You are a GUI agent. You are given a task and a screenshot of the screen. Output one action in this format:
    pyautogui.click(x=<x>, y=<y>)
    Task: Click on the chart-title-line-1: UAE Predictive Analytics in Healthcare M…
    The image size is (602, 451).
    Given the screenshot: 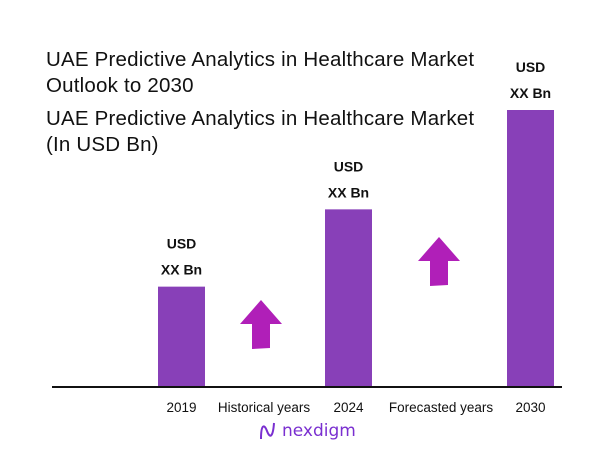 What is the action you would take?
    pyautogui.click(x=260, y=59)
    